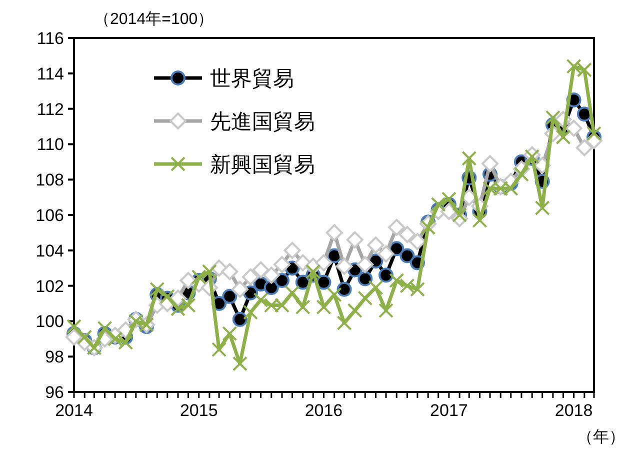  I want to click on legend-label: 新興国貿易, so click(262, 164).